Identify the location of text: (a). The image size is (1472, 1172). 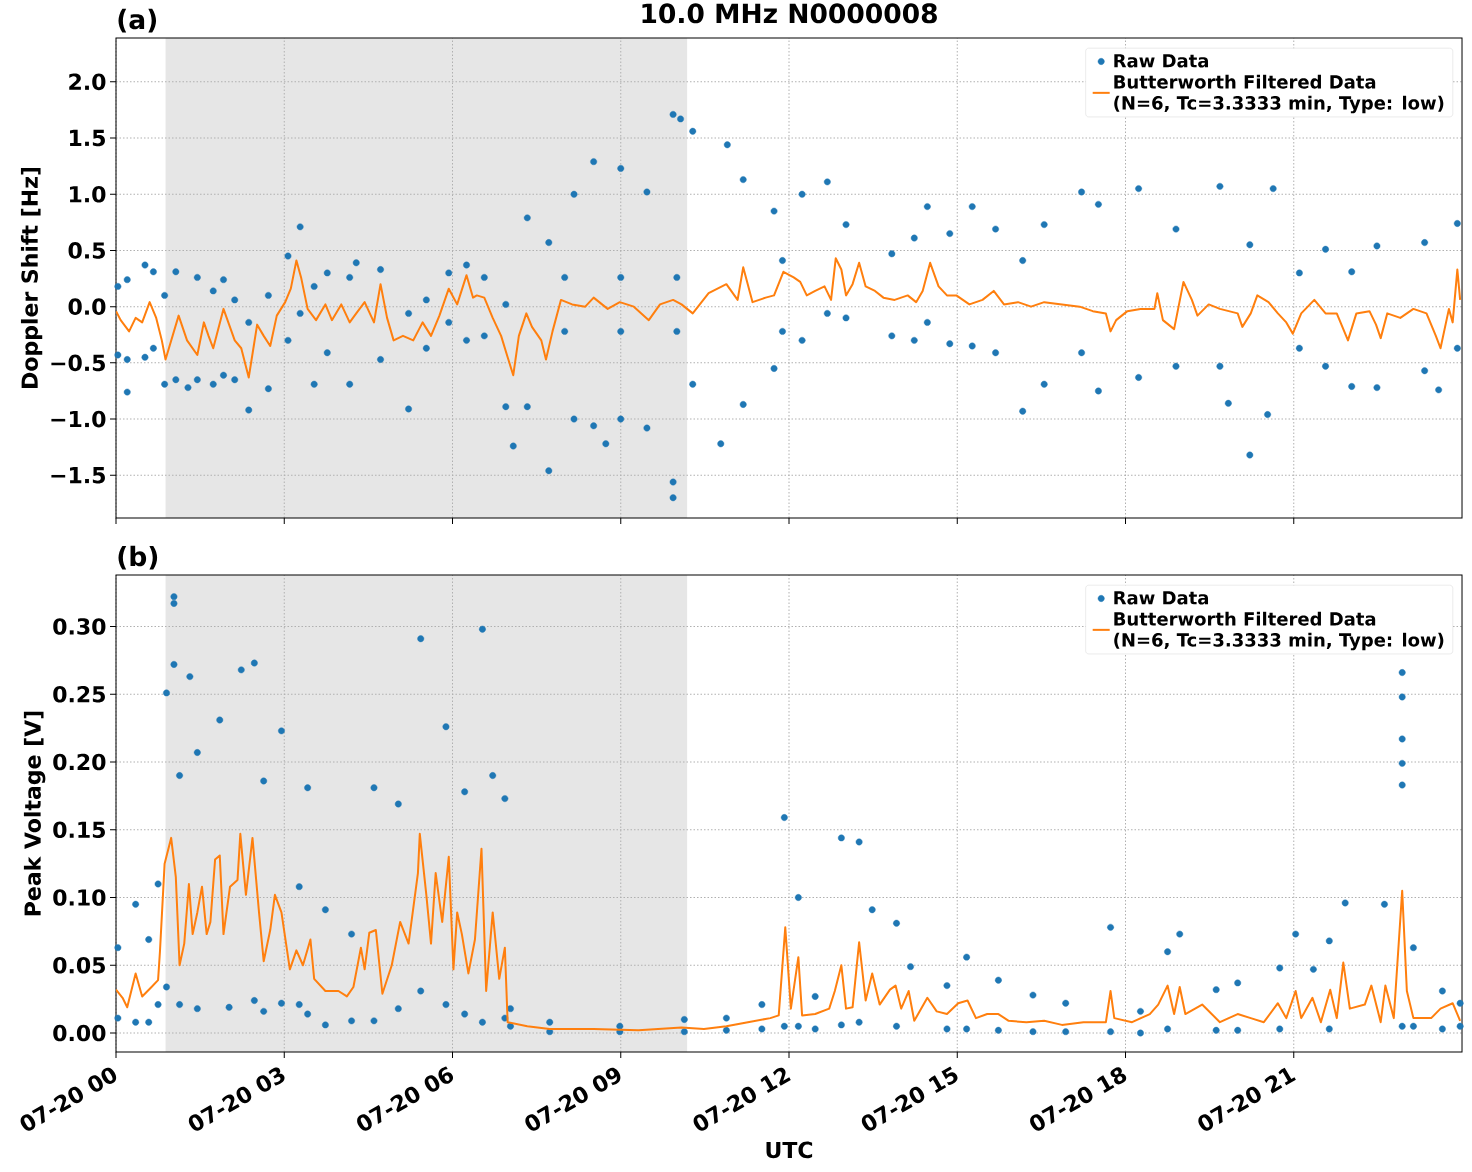
(137, 20).